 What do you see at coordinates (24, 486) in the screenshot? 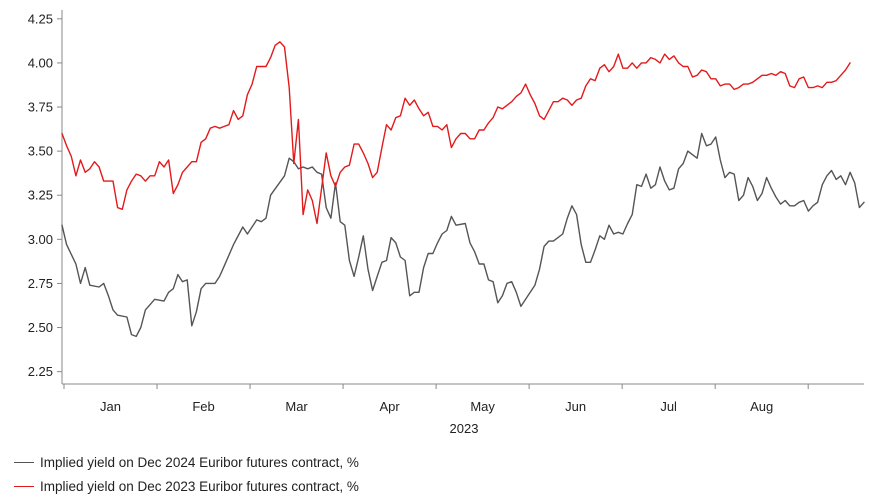
I see `legend-swatch-dec-2023` at bounding box center [24, 486].